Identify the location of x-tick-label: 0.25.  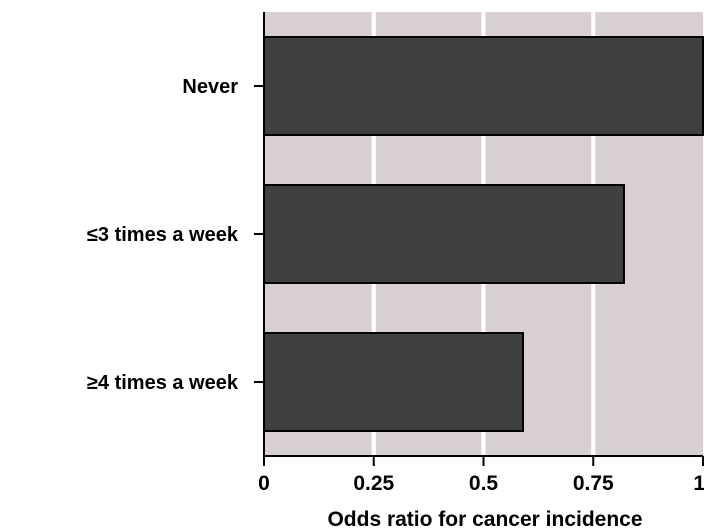
(373, 483).